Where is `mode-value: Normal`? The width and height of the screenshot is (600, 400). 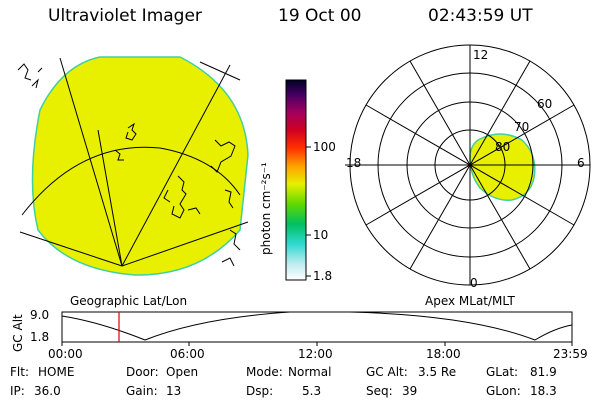
mode-value: Normal is located at coordinates (310, 372).